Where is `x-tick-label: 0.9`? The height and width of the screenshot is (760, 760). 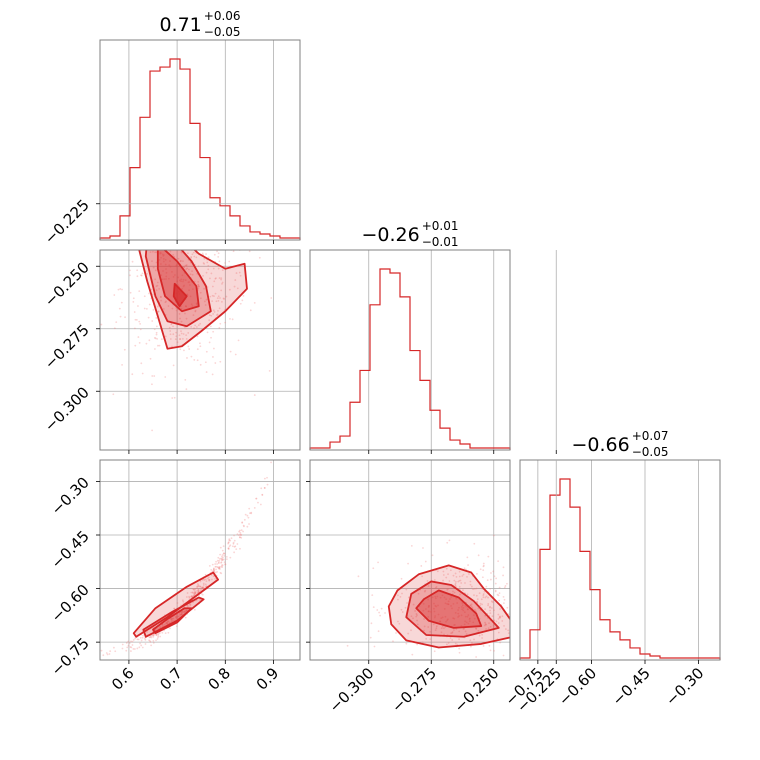
x-tick-label: 0.9 is located at coordinates (268, 679).